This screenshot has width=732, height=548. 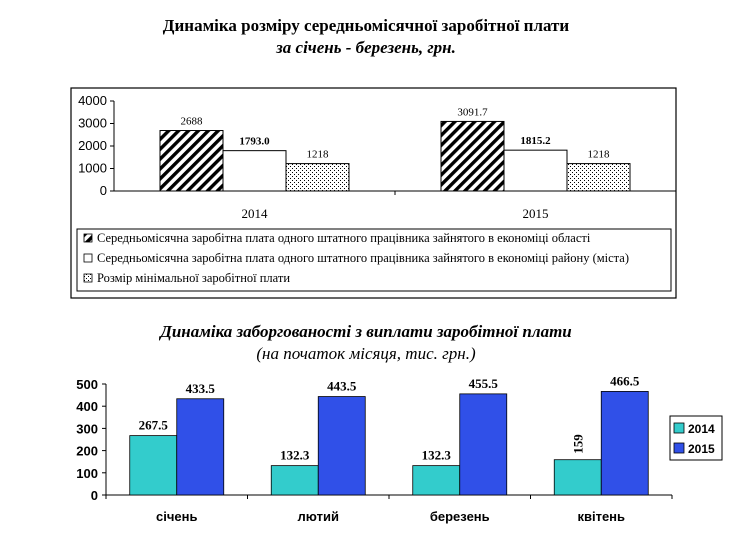 I want to click on chart1-legend-label: Розмір мінімальної заробітної плати, so click(x=193, y=278).